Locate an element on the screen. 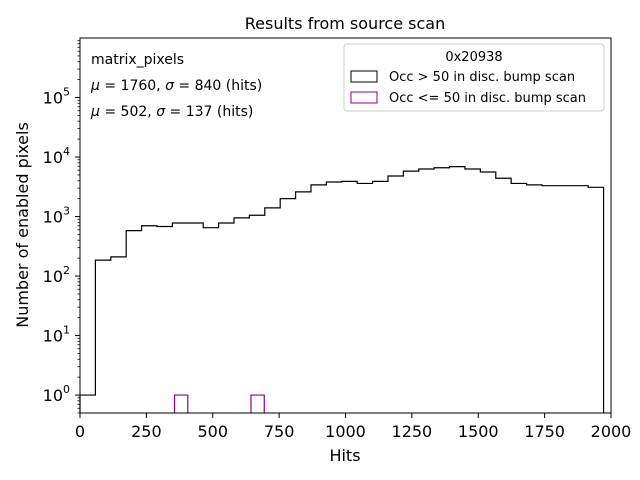  y-axis-label: Number of enabled pixels is located at coordinates (22, 225).